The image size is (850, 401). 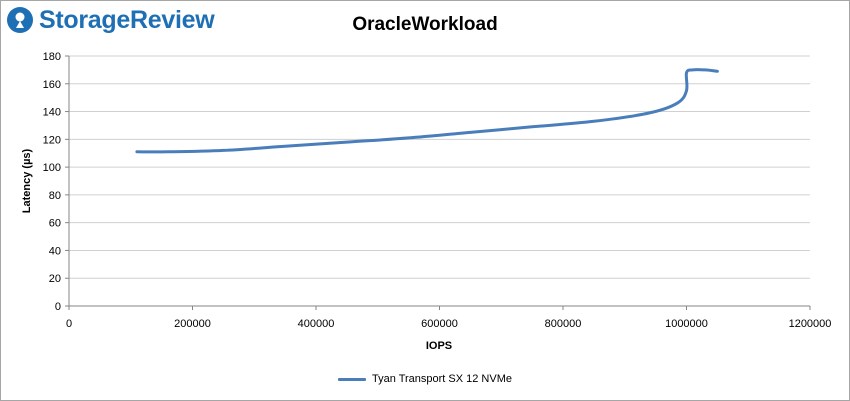 What do you see at coordinates (810, 324) in the screenshot?
I see `x-tick-label: 1200000` at bounding box center [810, 324].